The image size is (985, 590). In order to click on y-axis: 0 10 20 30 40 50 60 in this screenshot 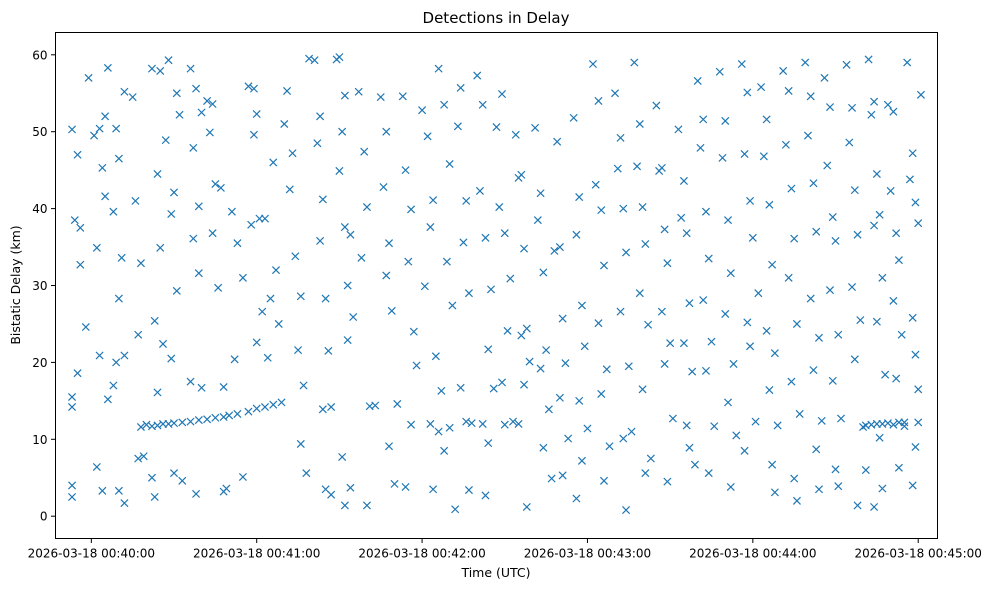, I will do `click(44, 286)`.